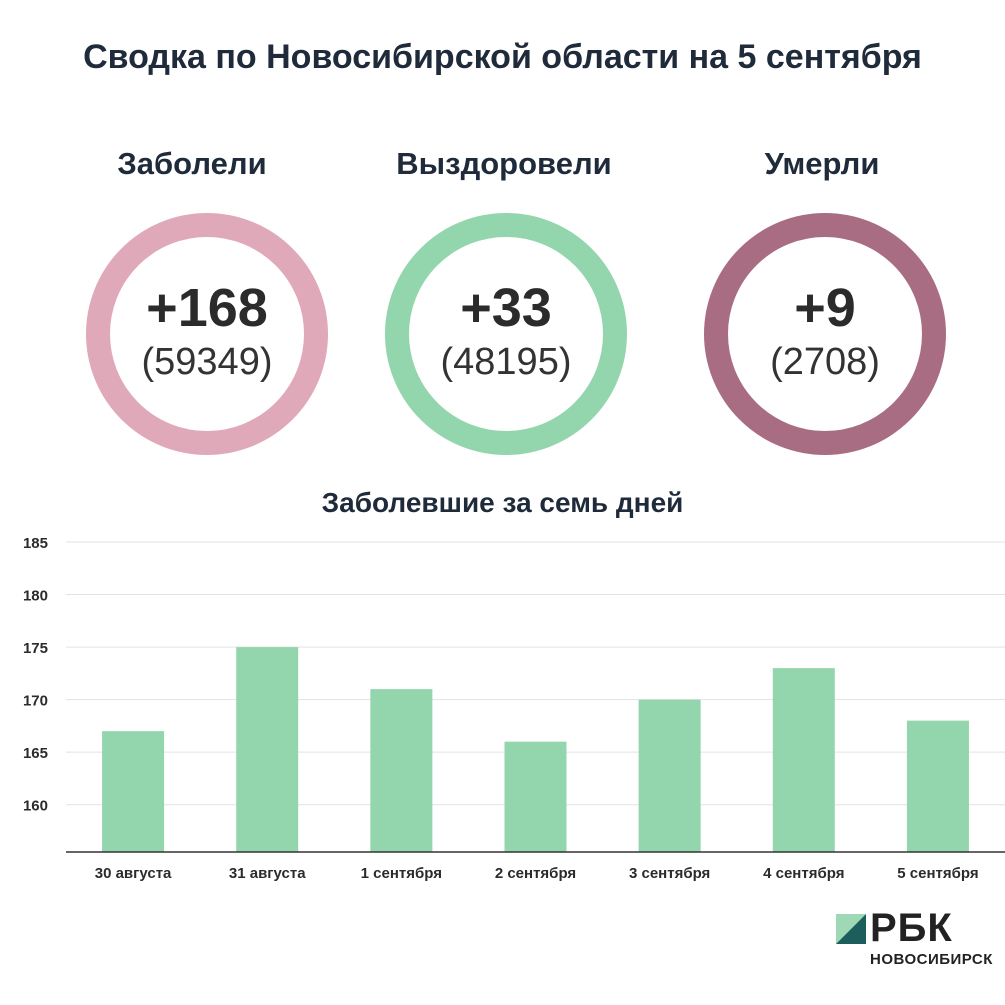  I want to click on x-tick-label: 31 августа, so click(267, 873).